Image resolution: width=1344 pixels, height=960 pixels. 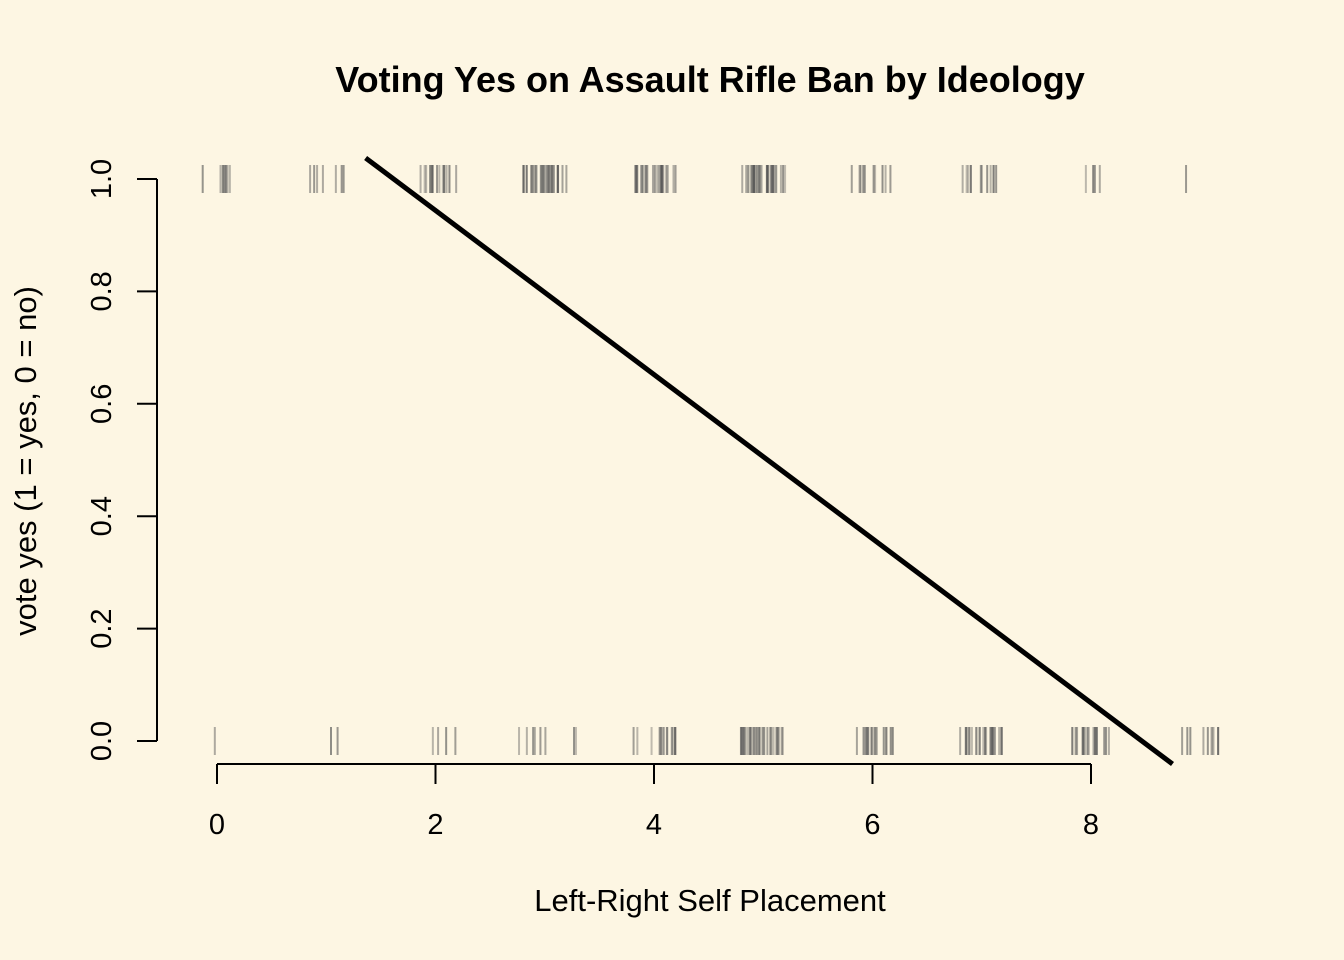 What do you see at coordinates (872, 825) in the screenshot?
I see `x-tick-label: 6` at bounding box center [872, 825].